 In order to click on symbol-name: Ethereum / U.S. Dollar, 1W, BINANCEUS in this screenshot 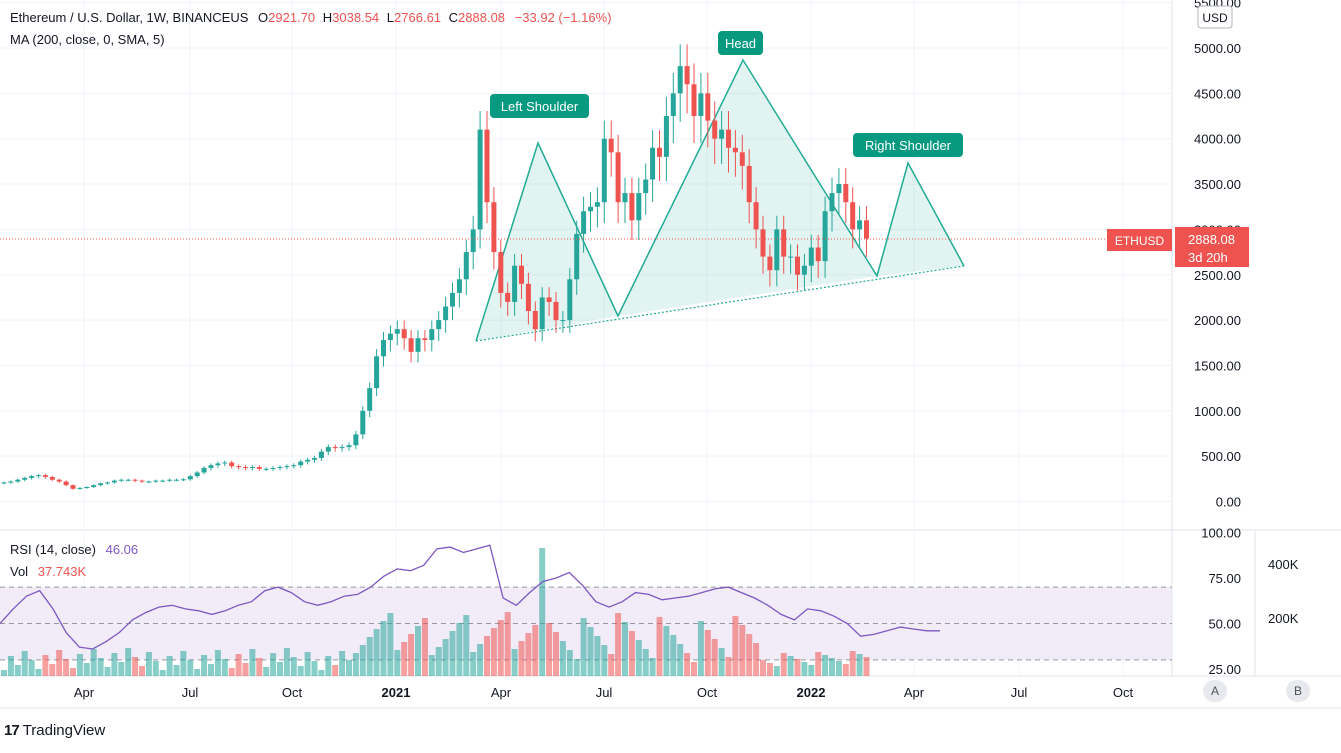, I will do `click(129, 17)`.